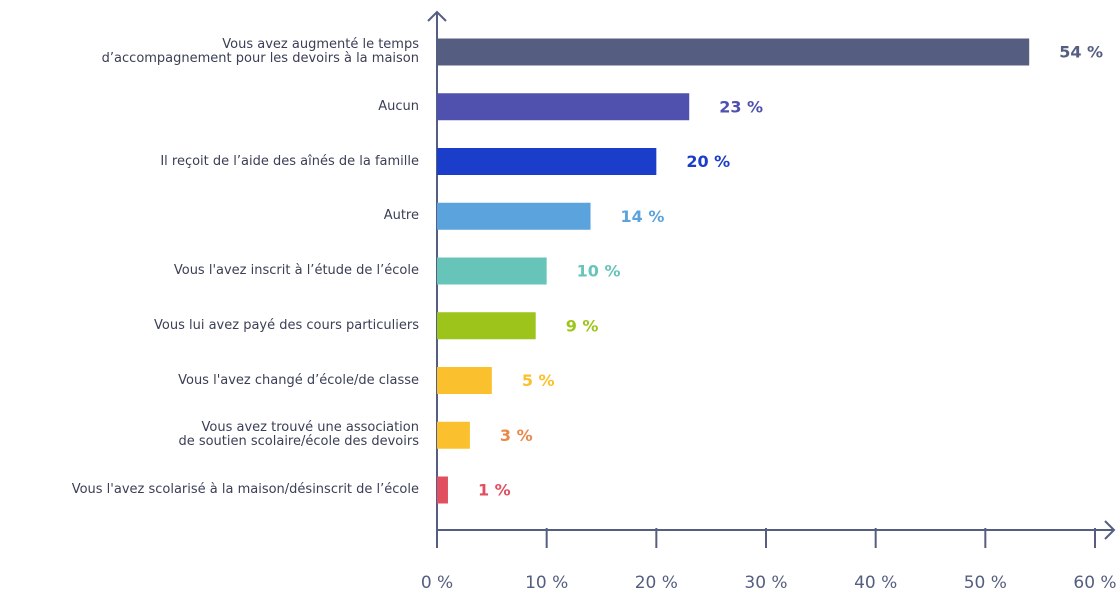 The height and width of the screenshot is (595, 1120). What do you see at coordinates (599, 271) in the screenshot?
I see `value-label: 10 %` at bounding box center [599, 271].